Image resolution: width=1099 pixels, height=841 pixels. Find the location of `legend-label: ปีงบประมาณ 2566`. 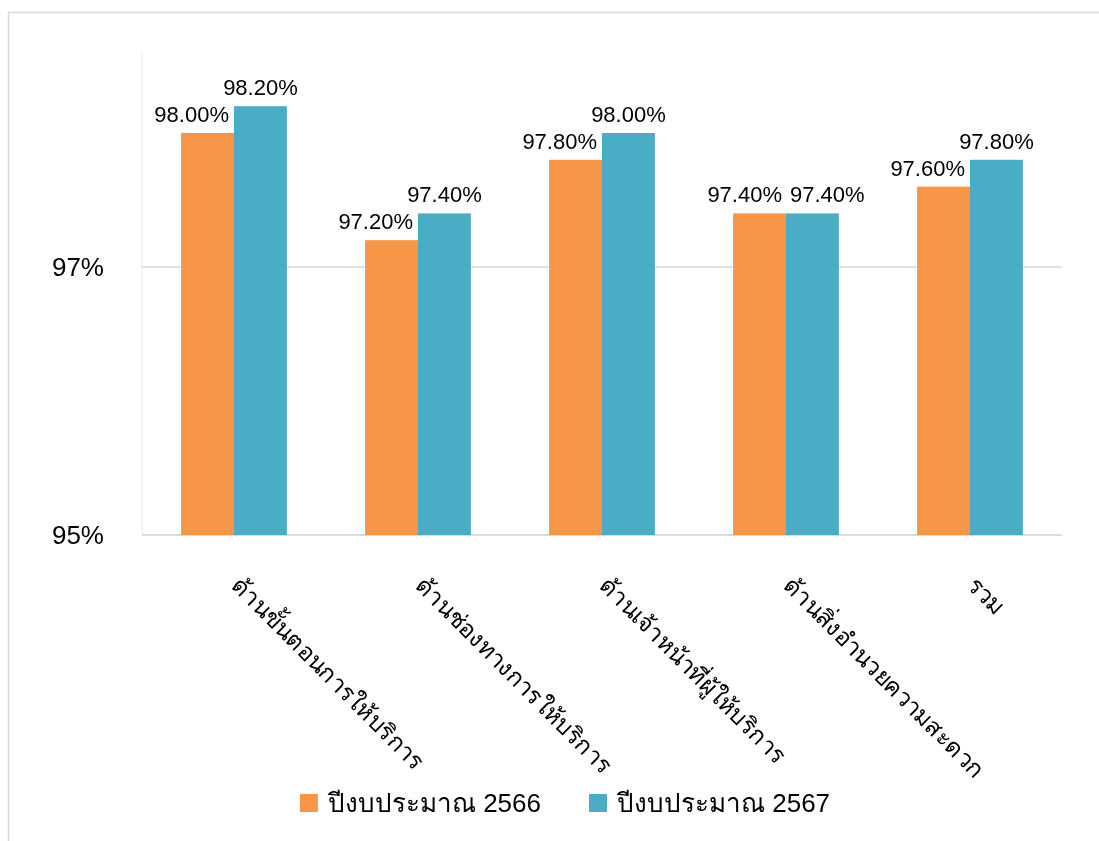

legend-label: ปีงบประมาณ 2566 is located at coordinates (434, 803).